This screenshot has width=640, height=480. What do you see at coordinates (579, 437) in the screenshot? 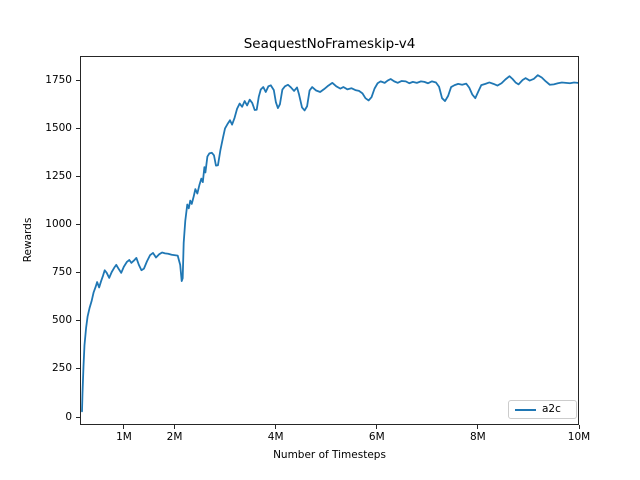
I see `x-tick-label: 10M` at bounding box center [579, 437].